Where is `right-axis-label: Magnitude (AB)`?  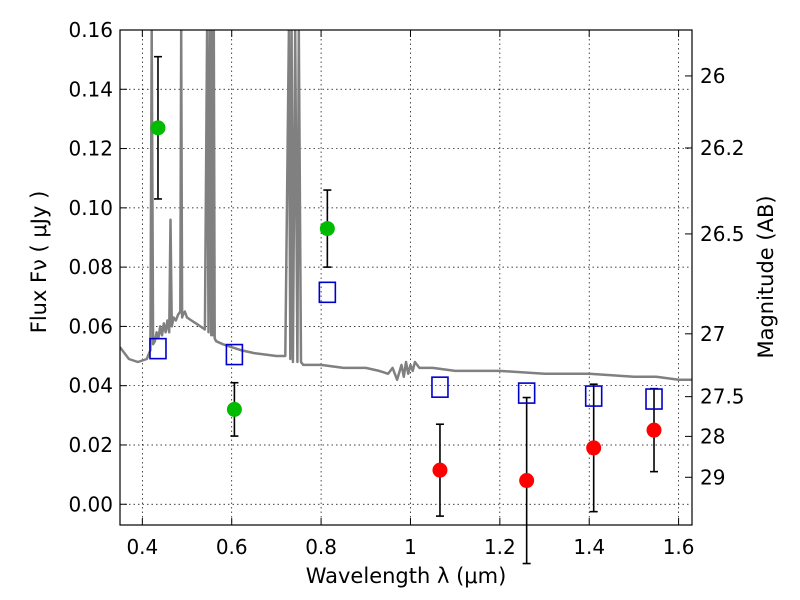 right-axis-label: Magnitude (AB) is located at coordinates (766, 276).